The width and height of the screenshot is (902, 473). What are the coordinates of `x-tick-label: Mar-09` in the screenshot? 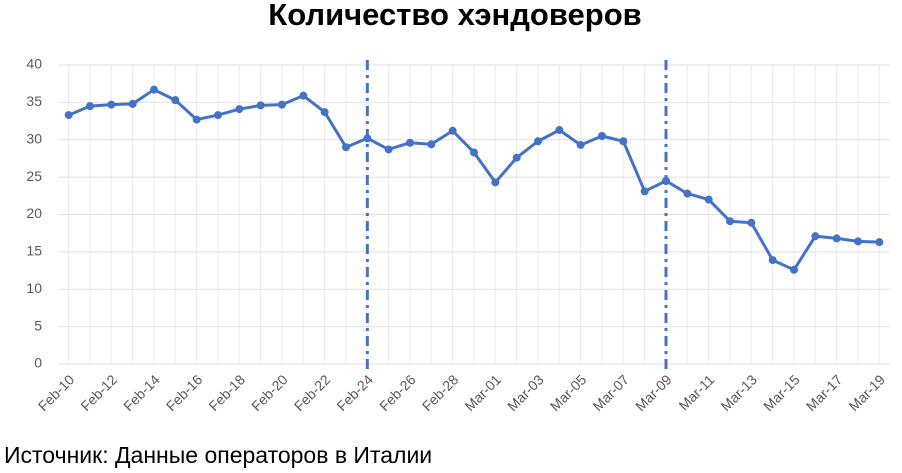 It's located at (653, 392).